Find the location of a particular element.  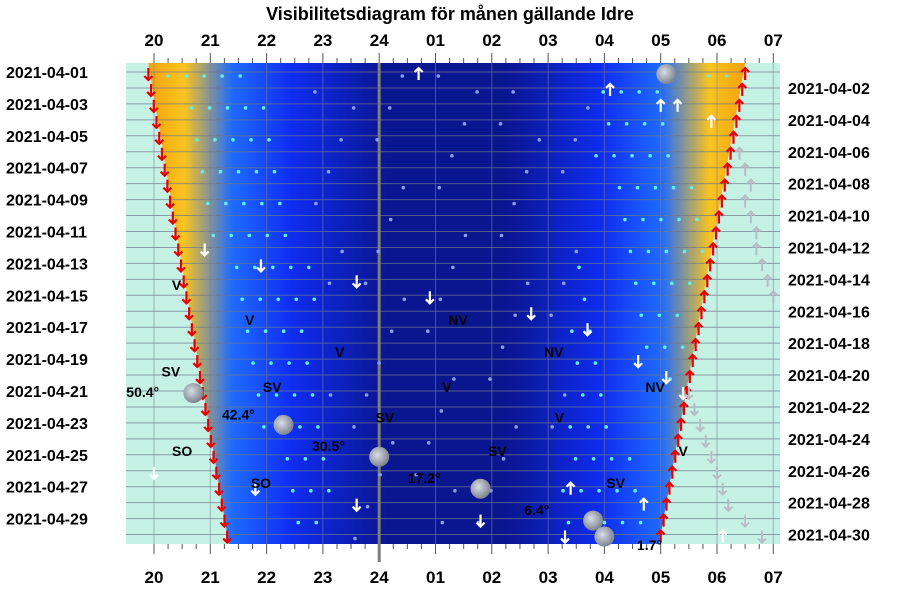

bottom-hour-axis: 20 21 22 23 24 01 02 03 04 05 06 07 is located at coordinates (464, 577).